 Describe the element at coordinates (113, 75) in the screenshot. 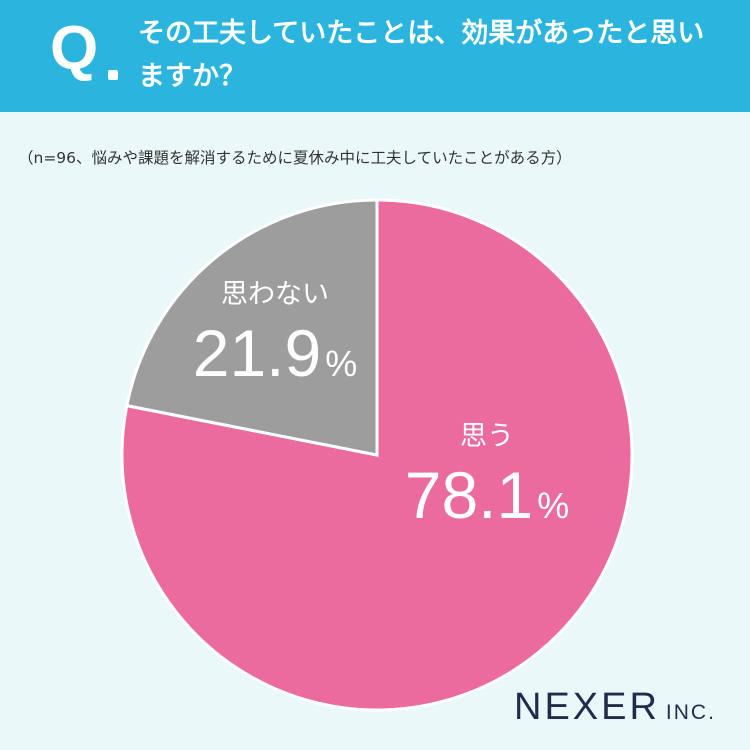

I see `q-dot` at that location.